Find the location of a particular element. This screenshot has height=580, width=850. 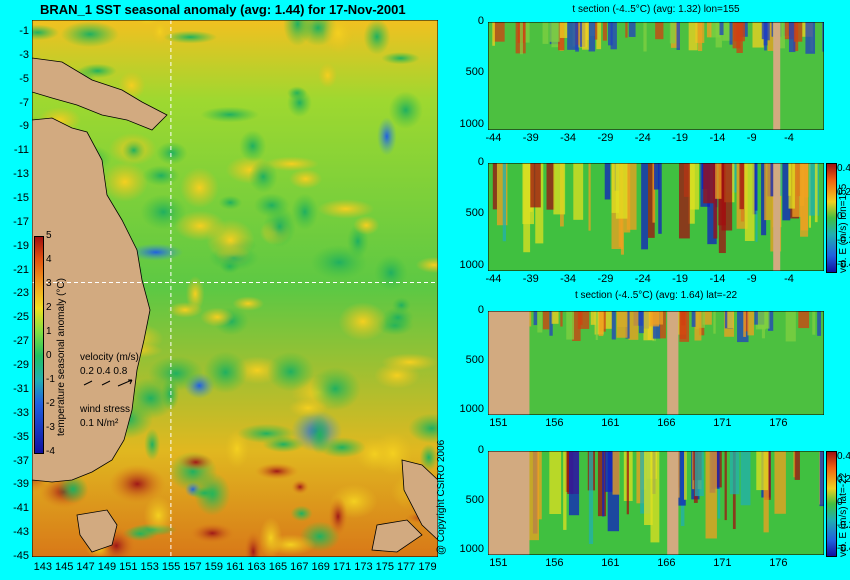

map-y-tick-label: -19 is located at coordinates (21, 245).